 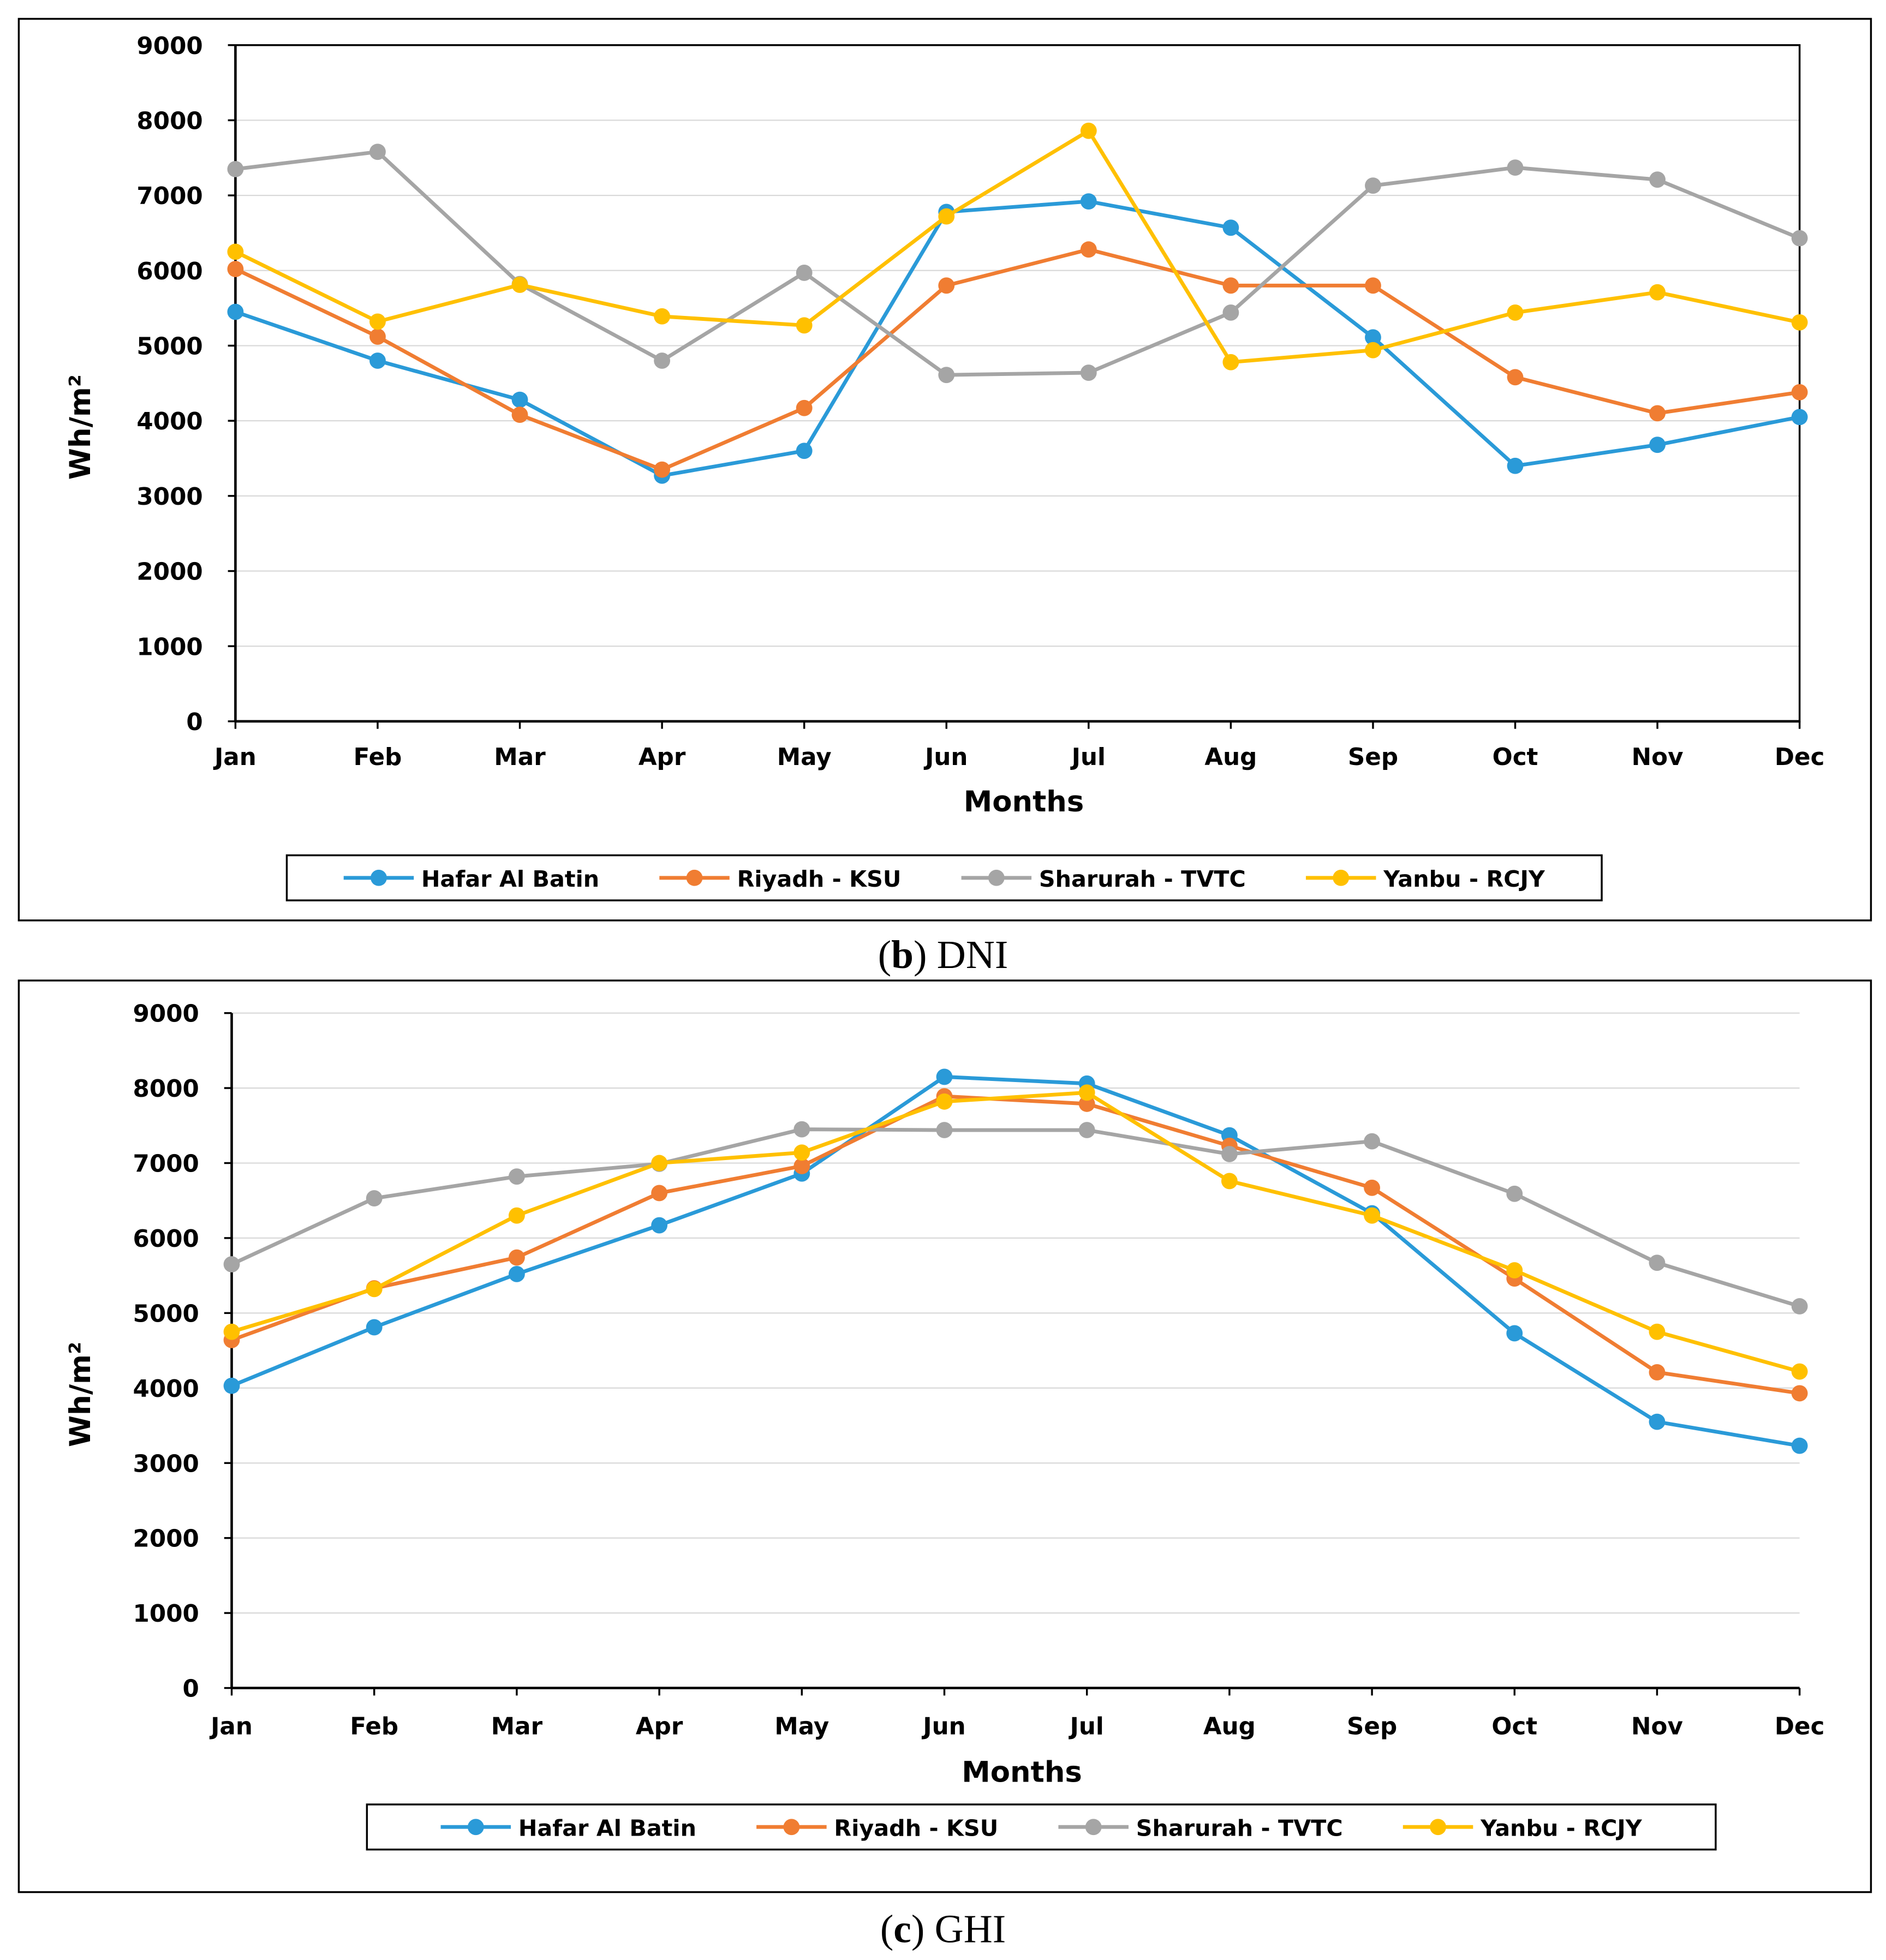 What do you see at coordinates (1561, 1828) in the screenshot?
I see `legend-label: Yanbu - RCJY` at bounding box center [1561, 1828].